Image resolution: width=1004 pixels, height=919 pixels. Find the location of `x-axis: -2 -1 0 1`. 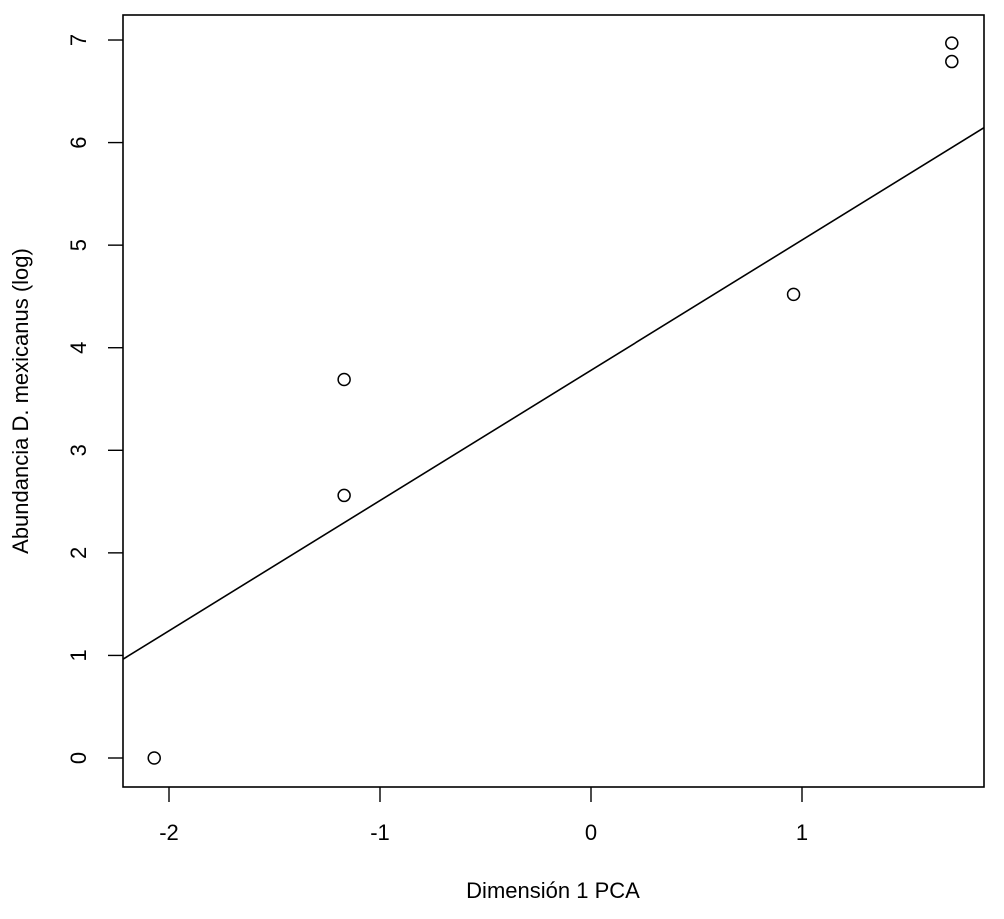

x-axis: -2 -1 0 1 is located at coordinates (483, 816).